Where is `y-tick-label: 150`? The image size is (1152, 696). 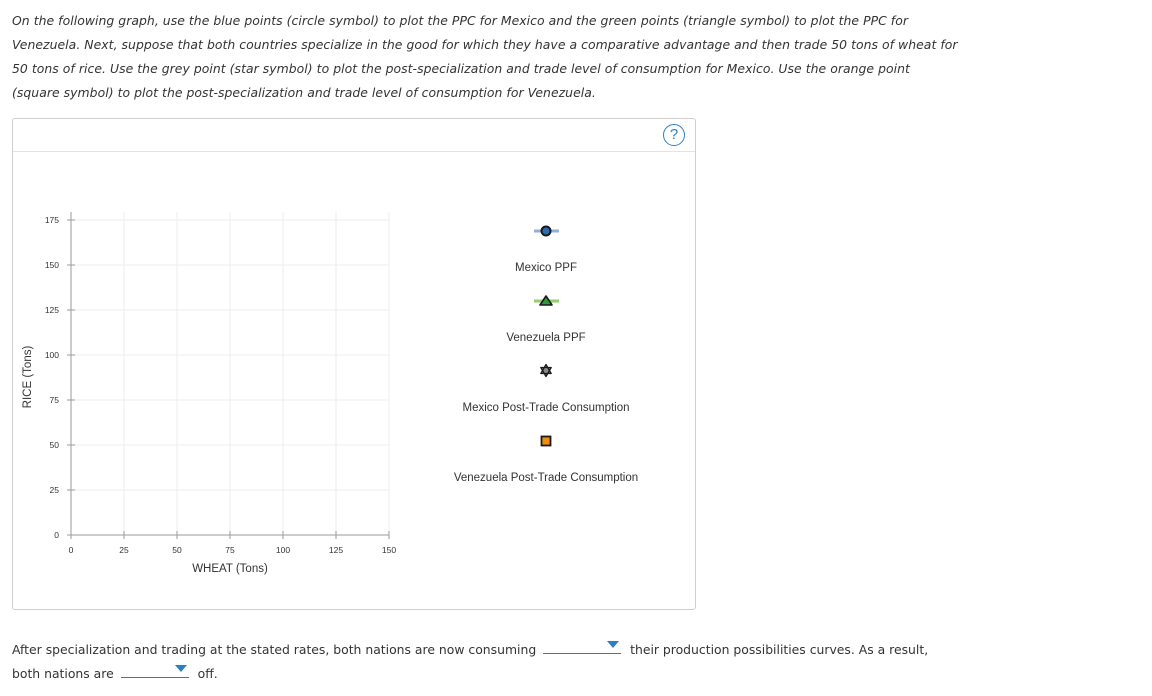 y-tick-label: 150 is located at coordinates (52, 265).